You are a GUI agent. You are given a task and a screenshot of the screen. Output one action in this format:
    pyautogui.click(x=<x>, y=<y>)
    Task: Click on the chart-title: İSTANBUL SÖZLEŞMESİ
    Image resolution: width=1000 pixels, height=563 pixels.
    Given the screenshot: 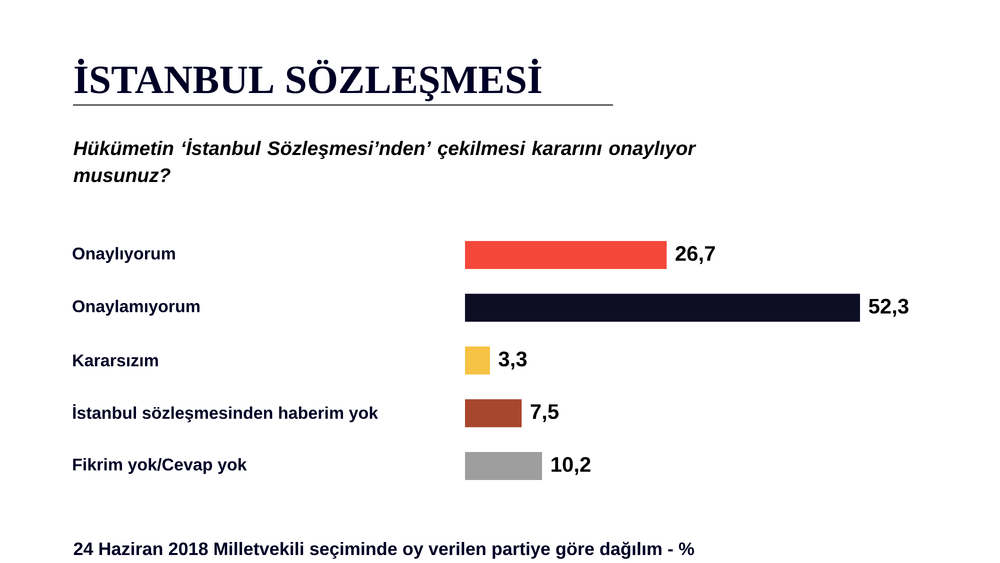 What is the action you would take?
    pyautogui.click(x=308, y=80)
    